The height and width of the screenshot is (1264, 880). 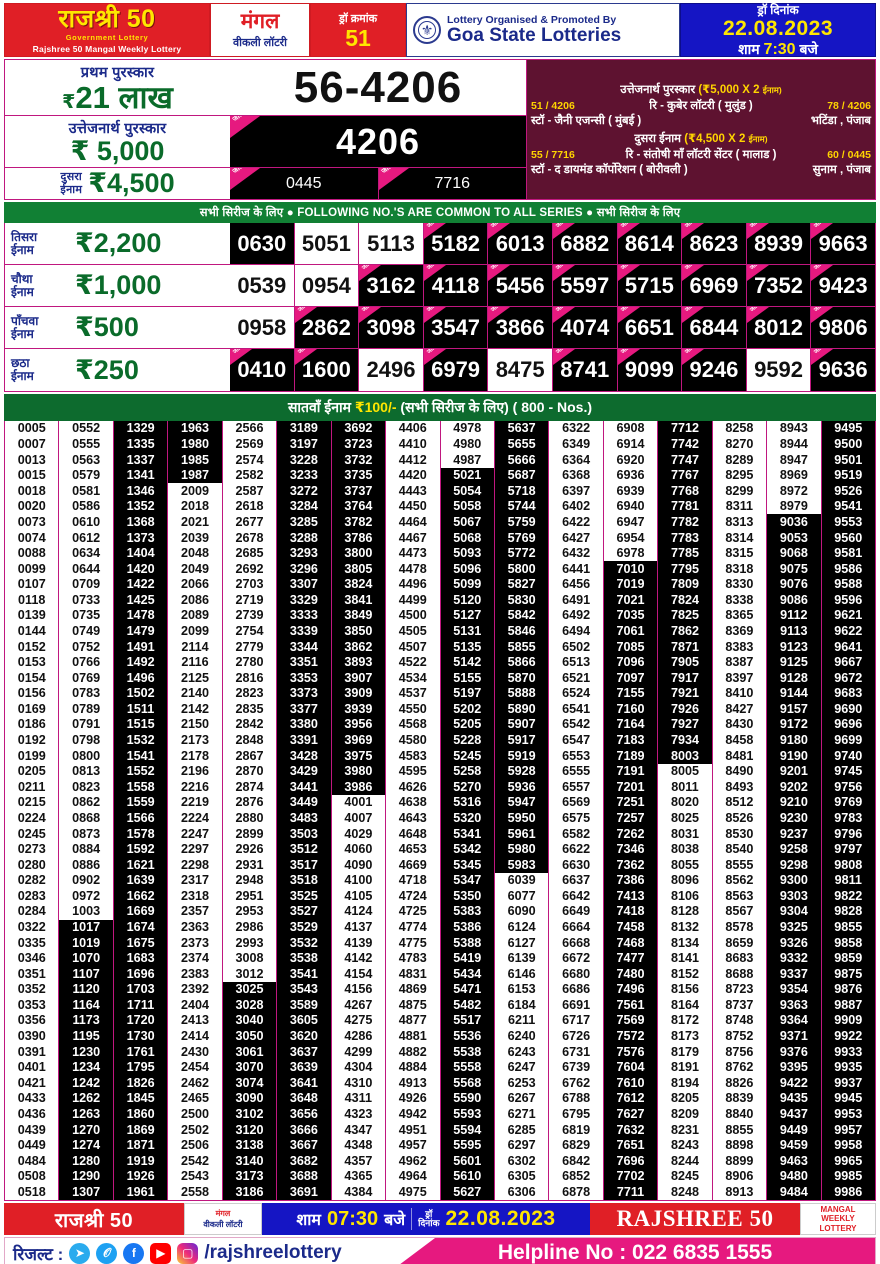 I want to click on seventh-prize-number: 3620, so click(x=304, y=1036).